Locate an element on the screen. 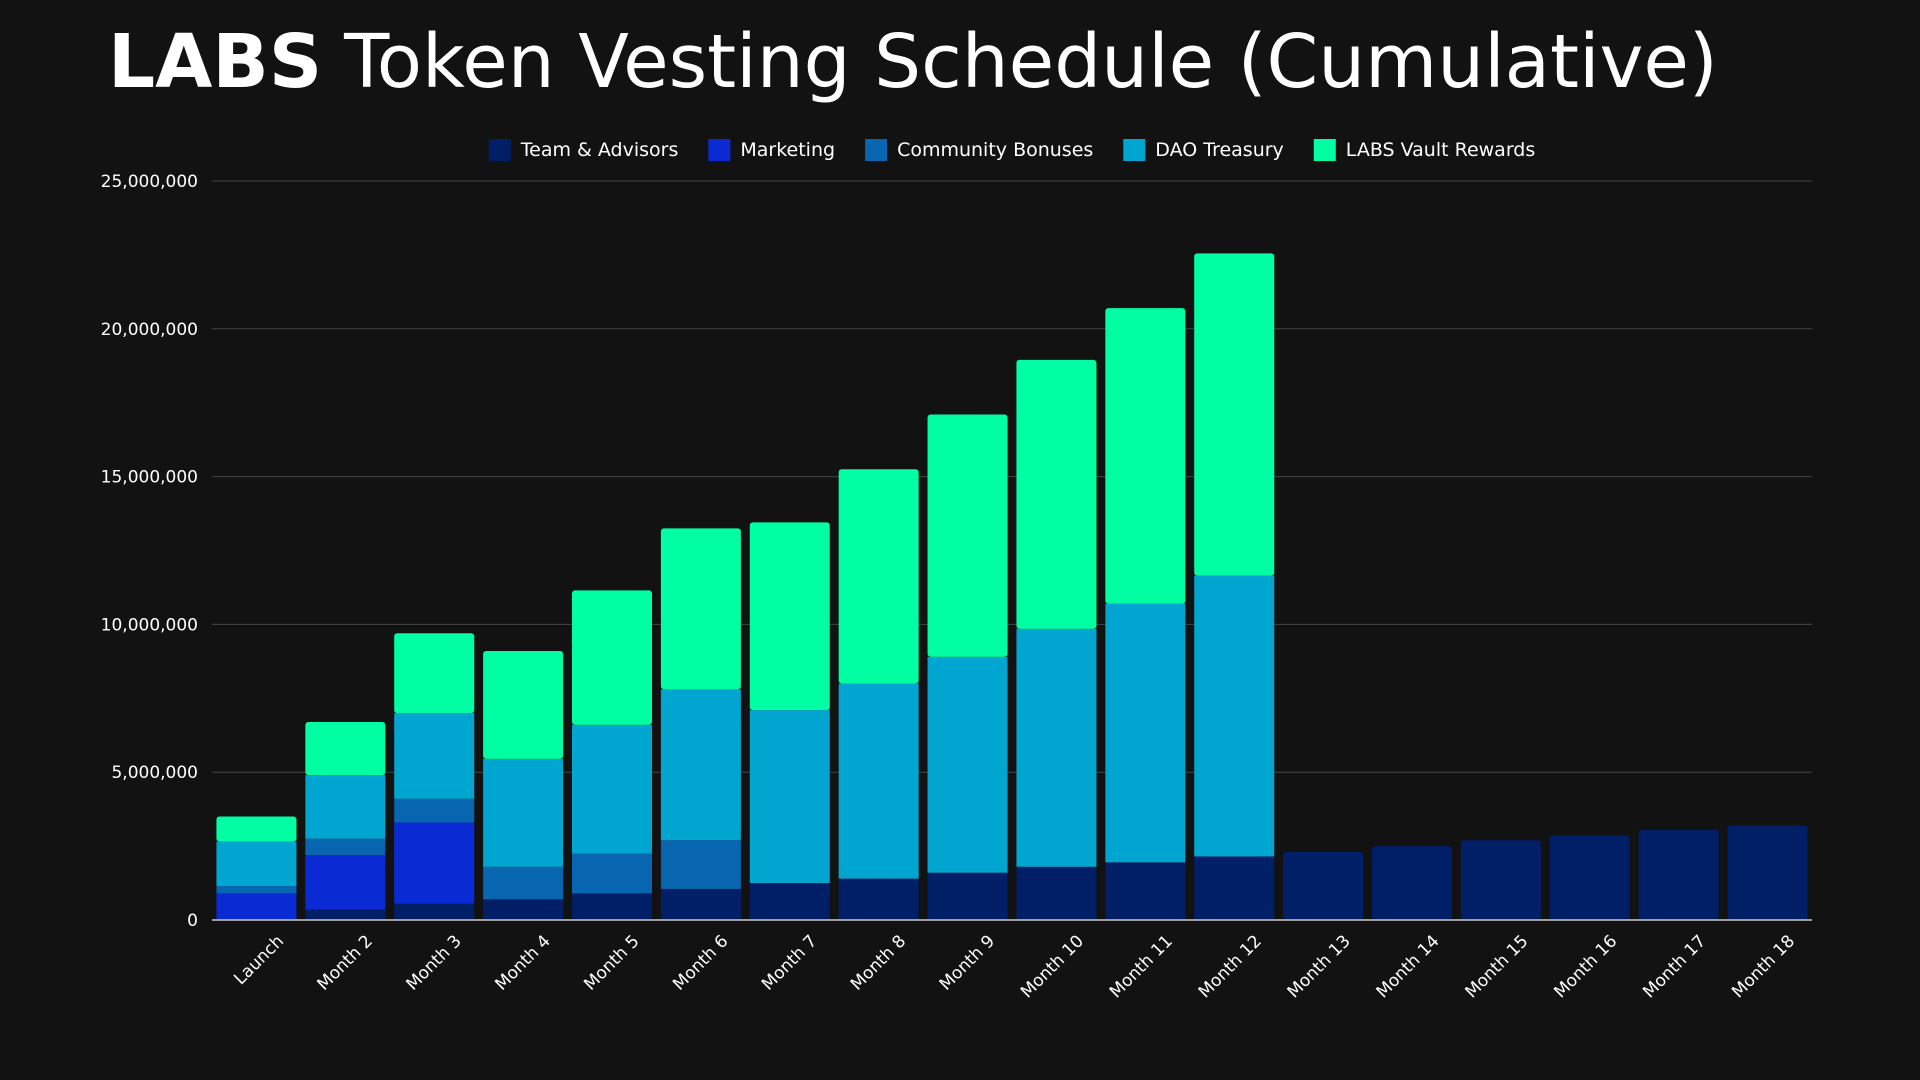 The width and height of the screenshot is (1920, 1080). chart-title-bold: LABS is located at coordinates (215, 62).